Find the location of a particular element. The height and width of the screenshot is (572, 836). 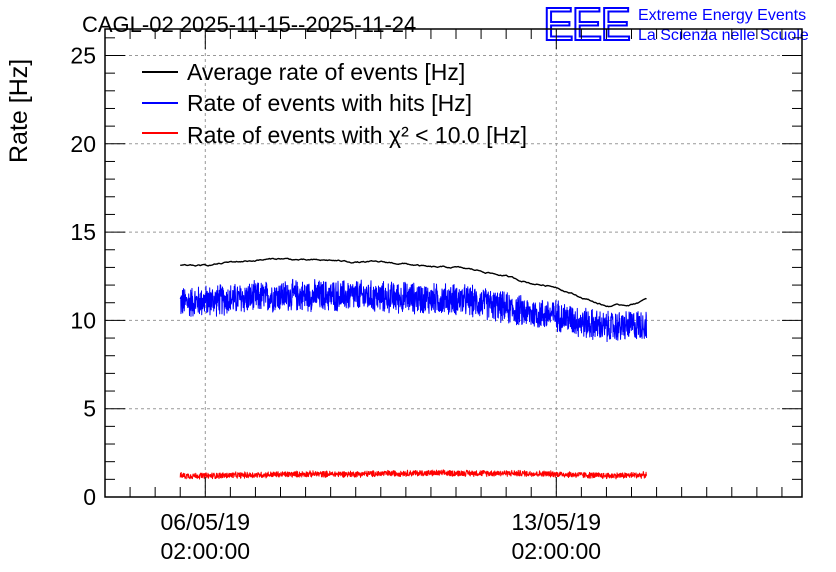

y-tick-label: 15 is located at coordinates (83, 232).